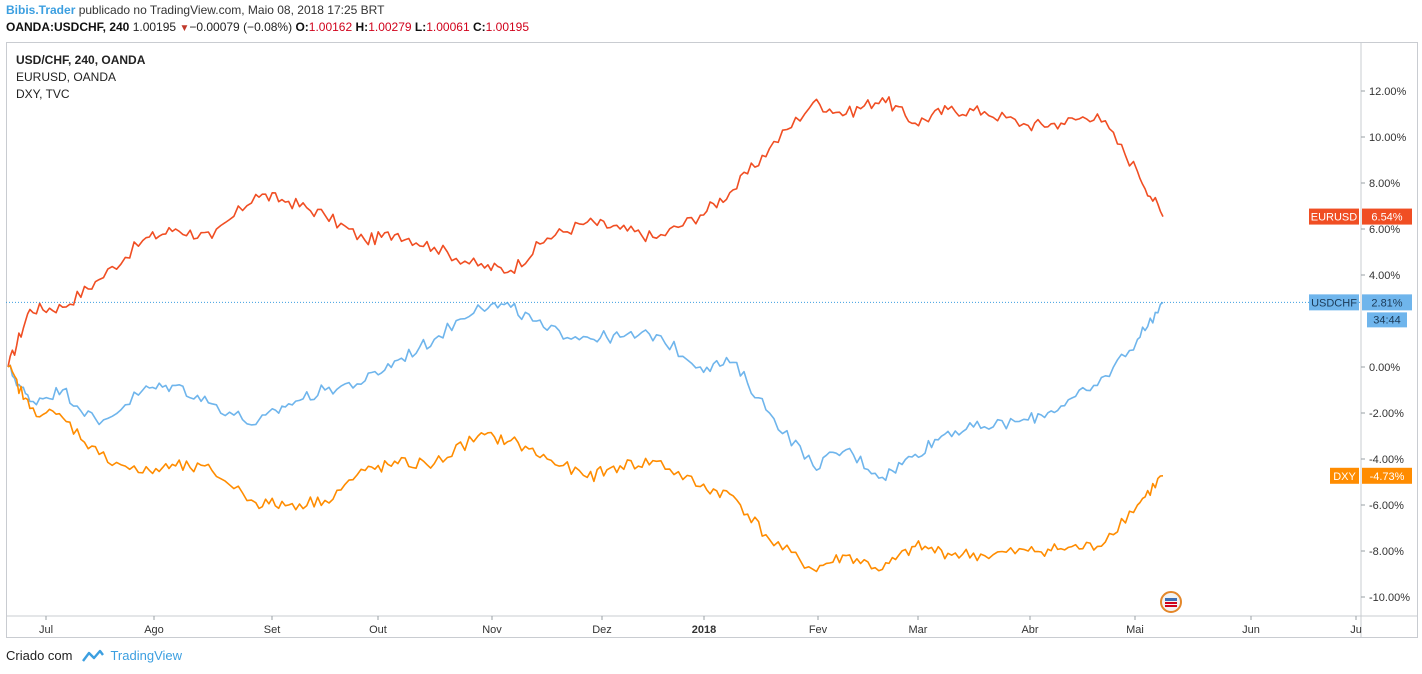 The width and height of the screenshot is (1422, 674). What do you see at coordinates (1386, 506) in the screenshot?
I see `y-tick-label: -6.00%` at bounding box center [1386, 506].